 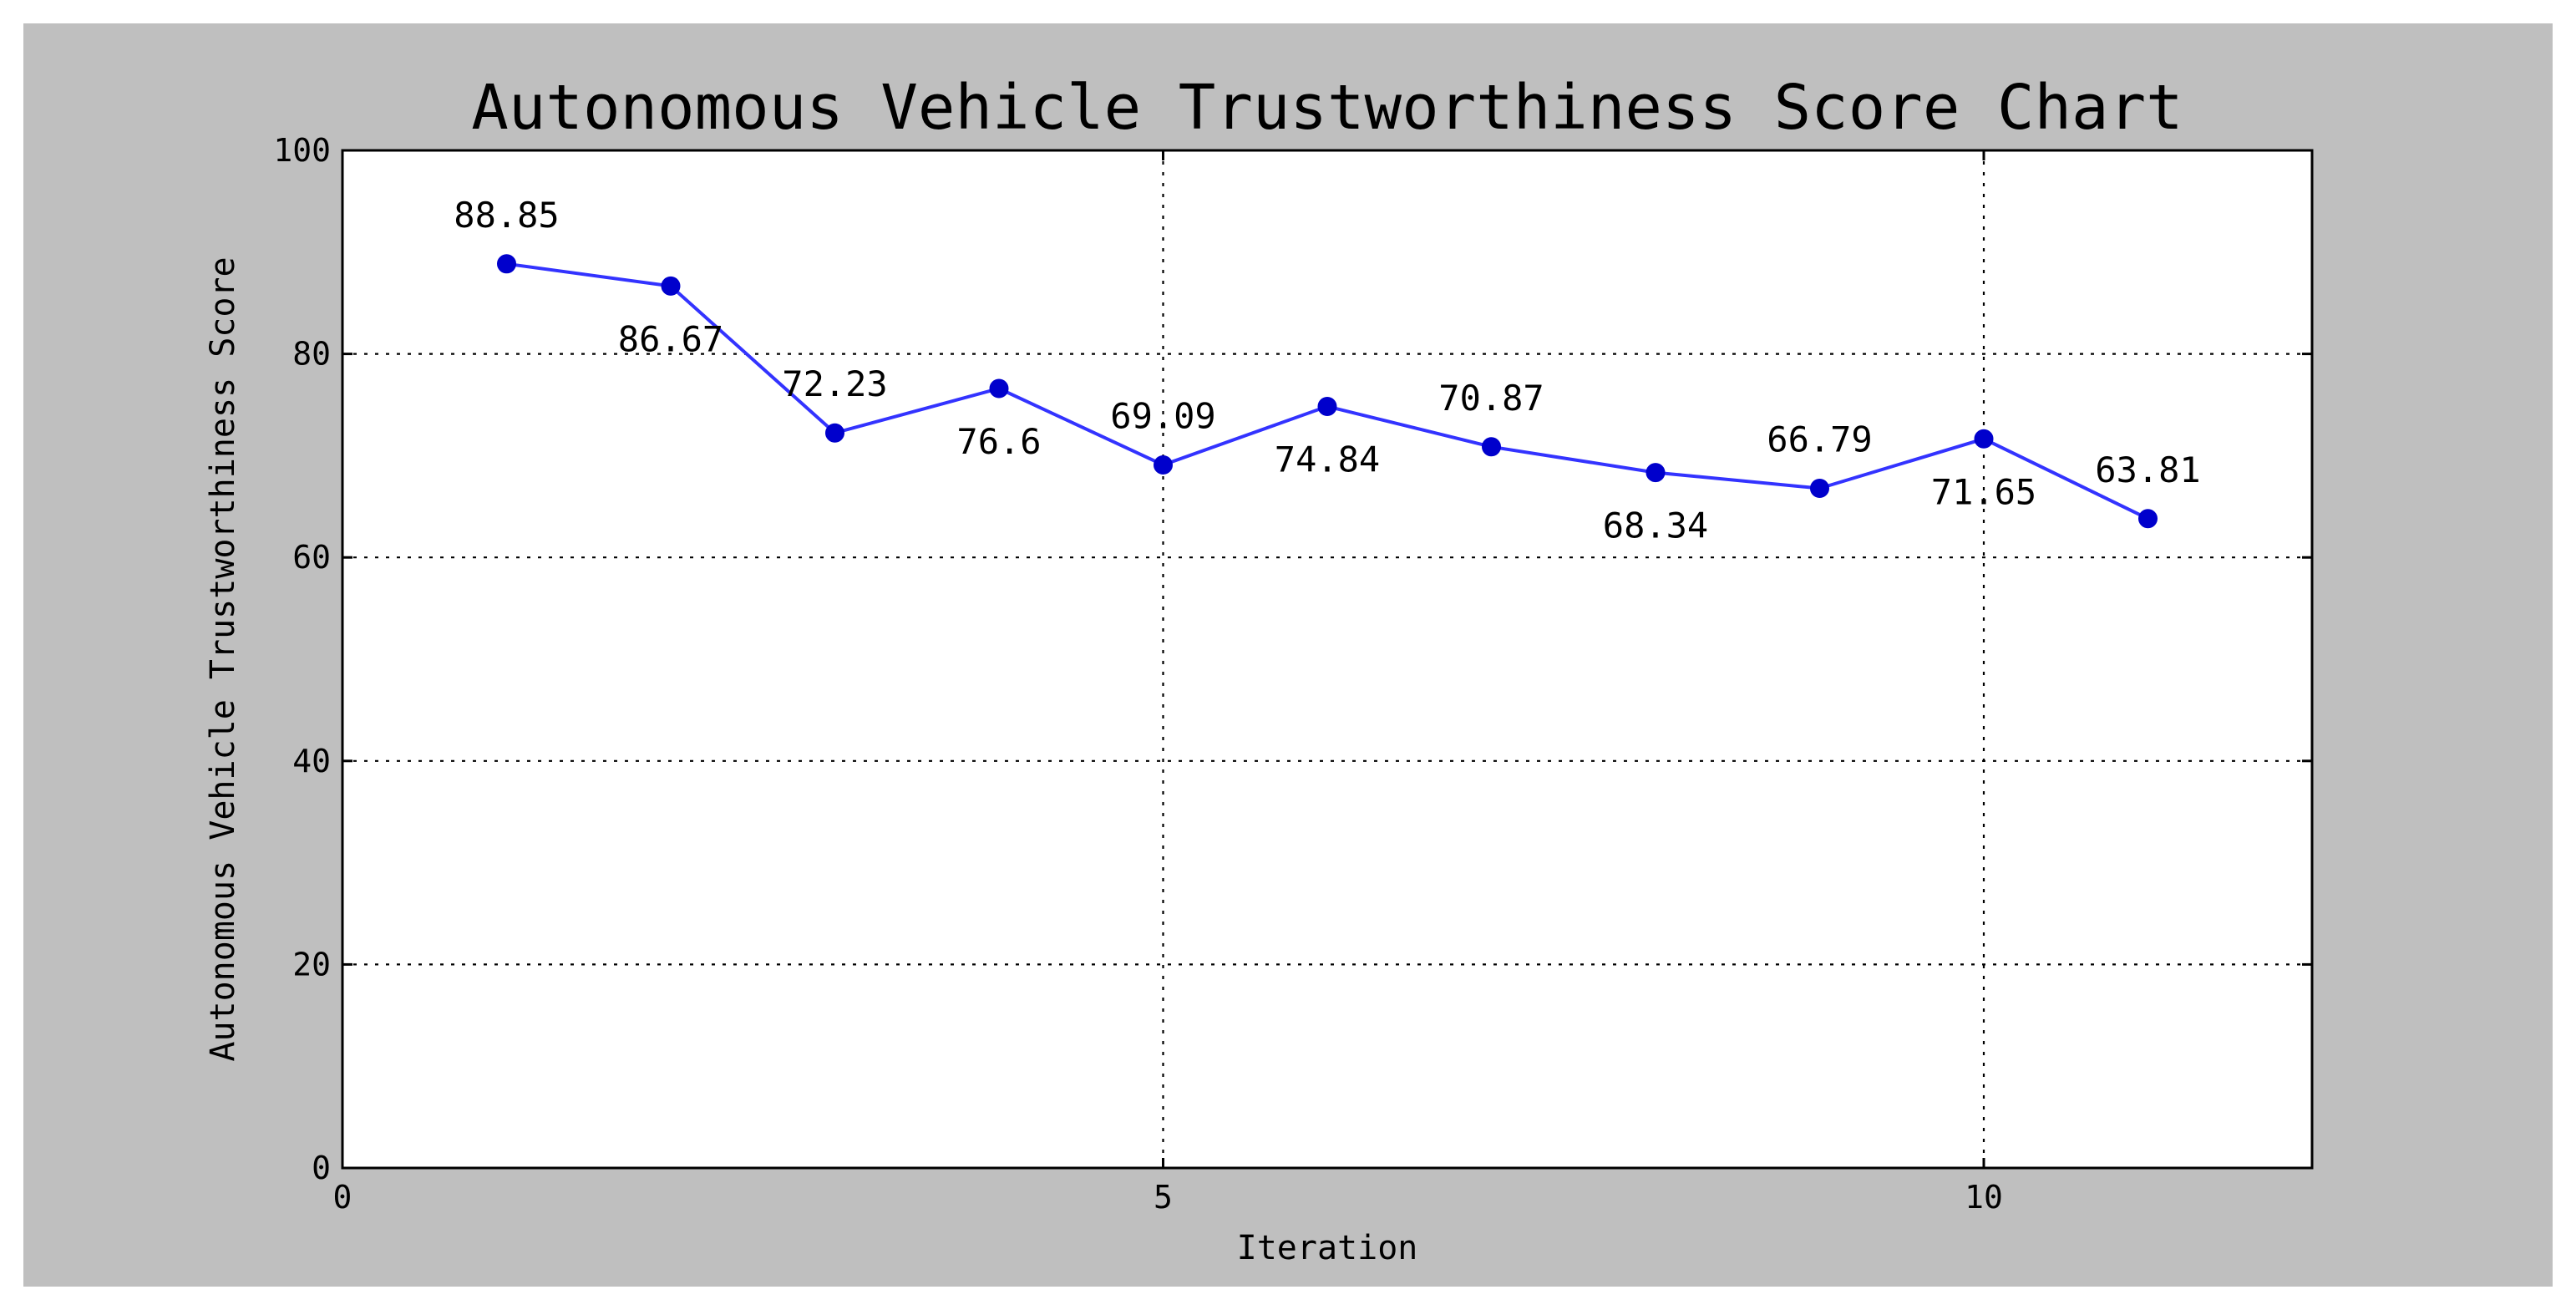 I want to click on x-tick-label-5: 5, so click(x=1163, y=1197).